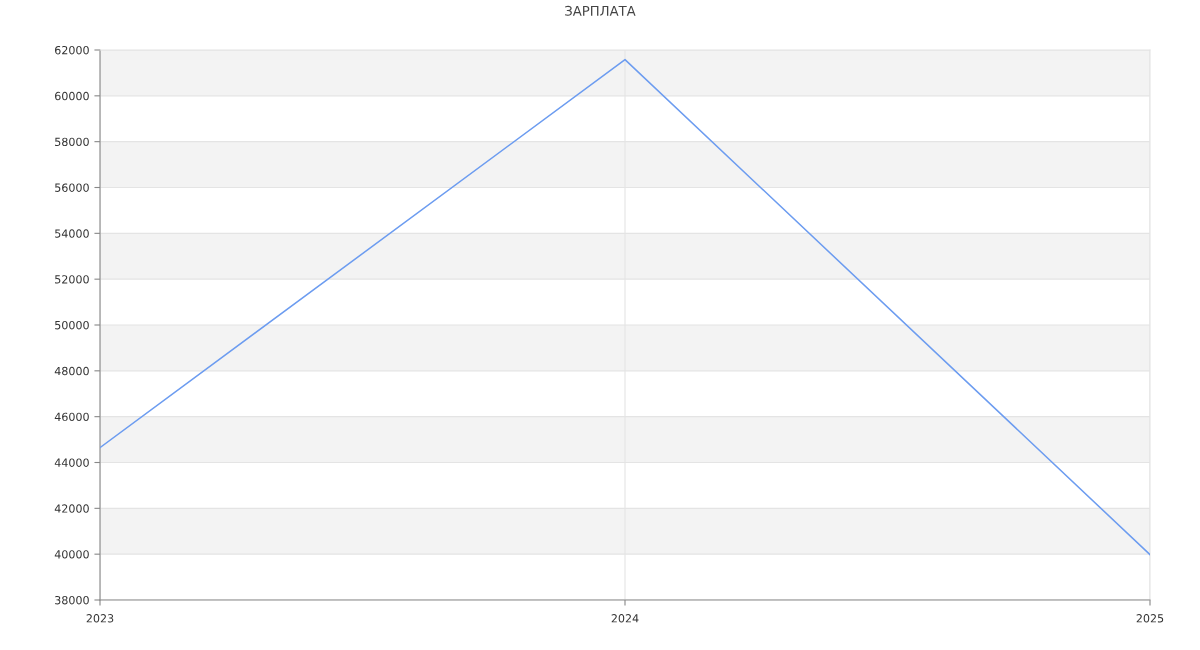 The height and width of the screenshot is (650, 1200). Describe the element at coordinates (72, 279) in the screenshot. I see `y-tick-label: 52000` at that location.